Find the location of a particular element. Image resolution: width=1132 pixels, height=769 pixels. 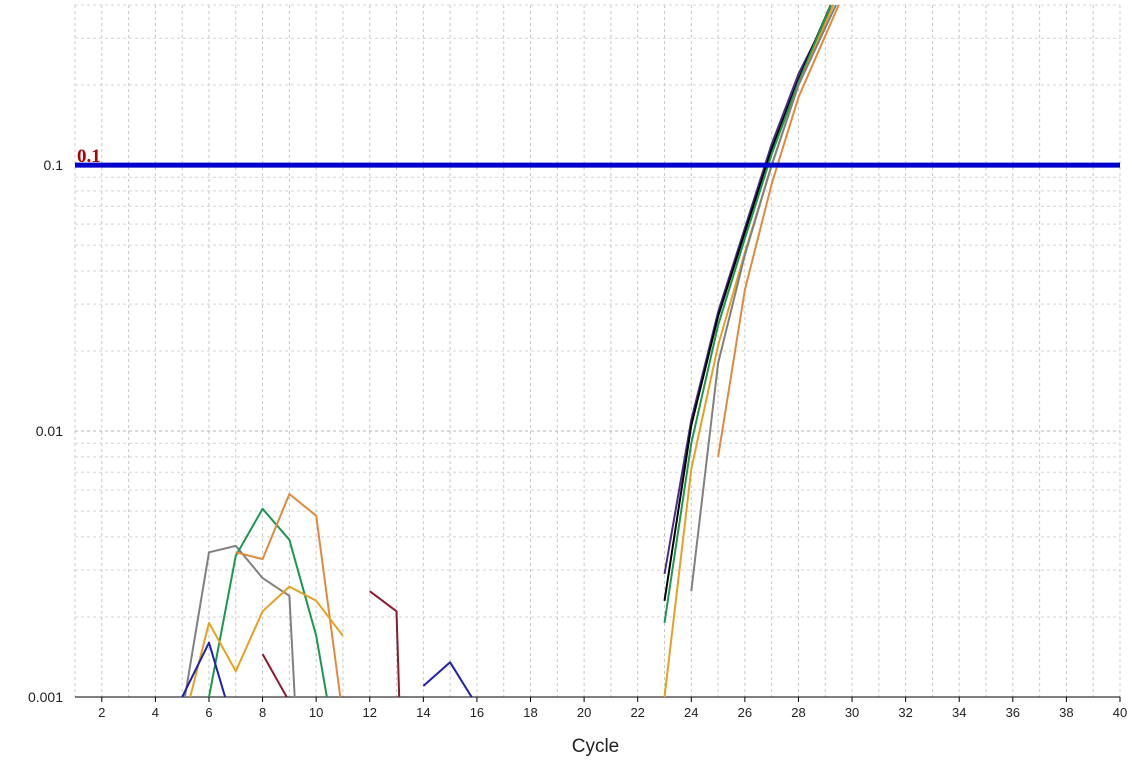

x-tick-label: 30 is located at coordinates (852, 712).